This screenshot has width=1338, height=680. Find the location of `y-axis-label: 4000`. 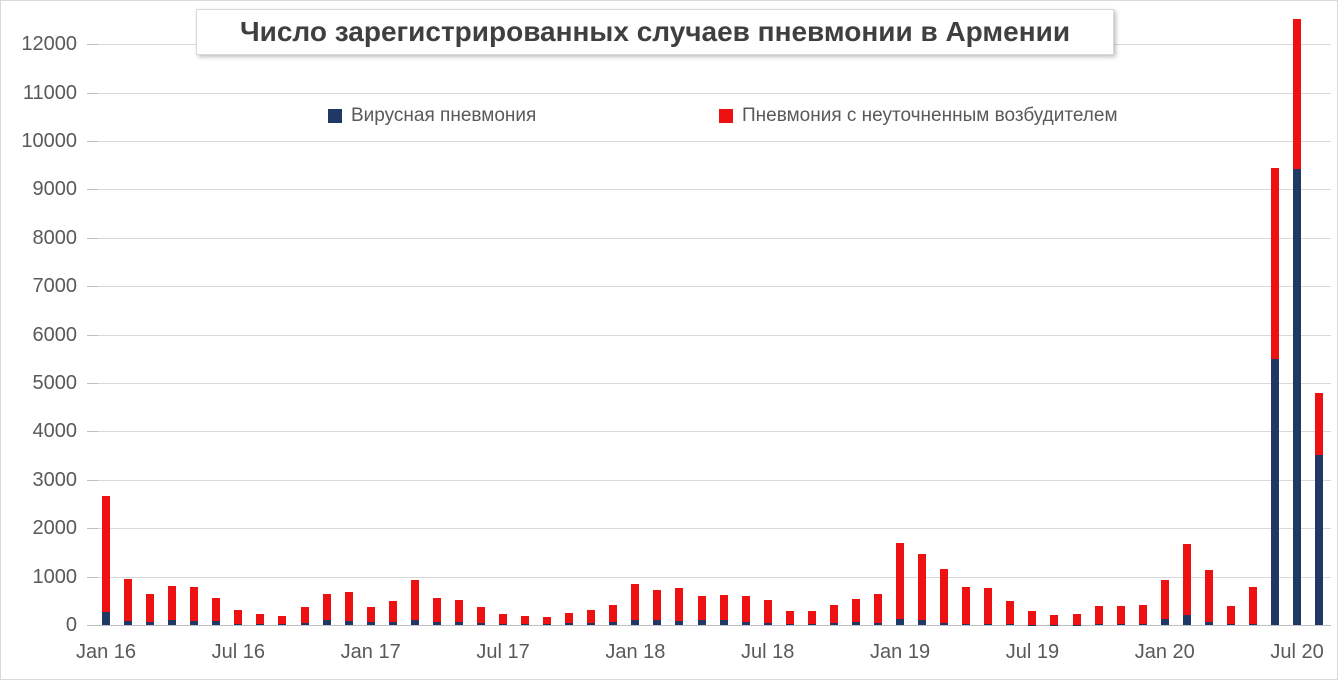

y-axis-label: 4000 is located at coordinates (55, 431).